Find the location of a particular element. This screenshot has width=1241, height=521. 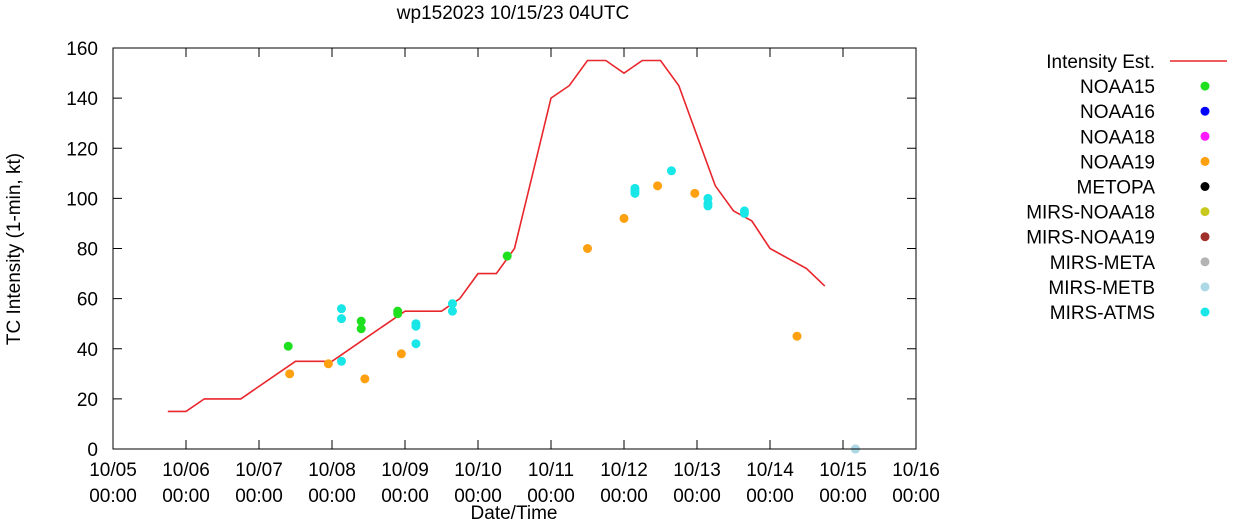

y-tick-label: 0 is located at coordinates (92, 450).